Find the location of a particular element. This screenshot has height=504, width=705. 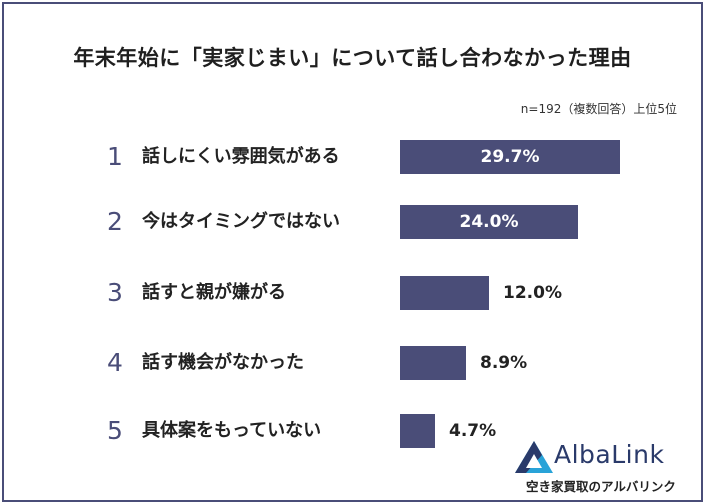

value-label: 12.0% is located at coordinates (532, 293).